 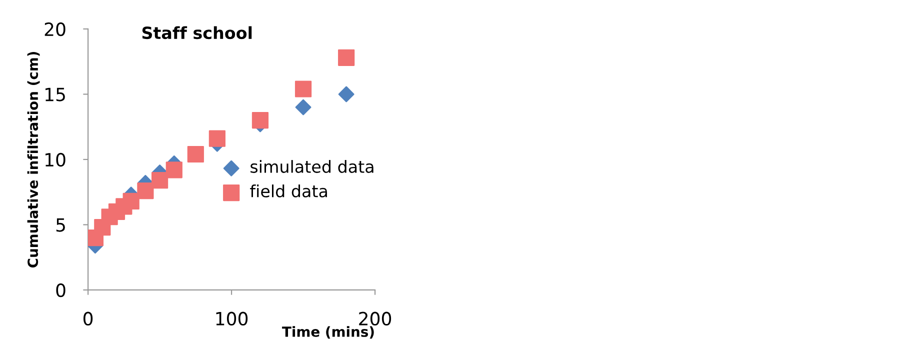 I want to click on y-tick-label: 0, so click(x=61, y=290).